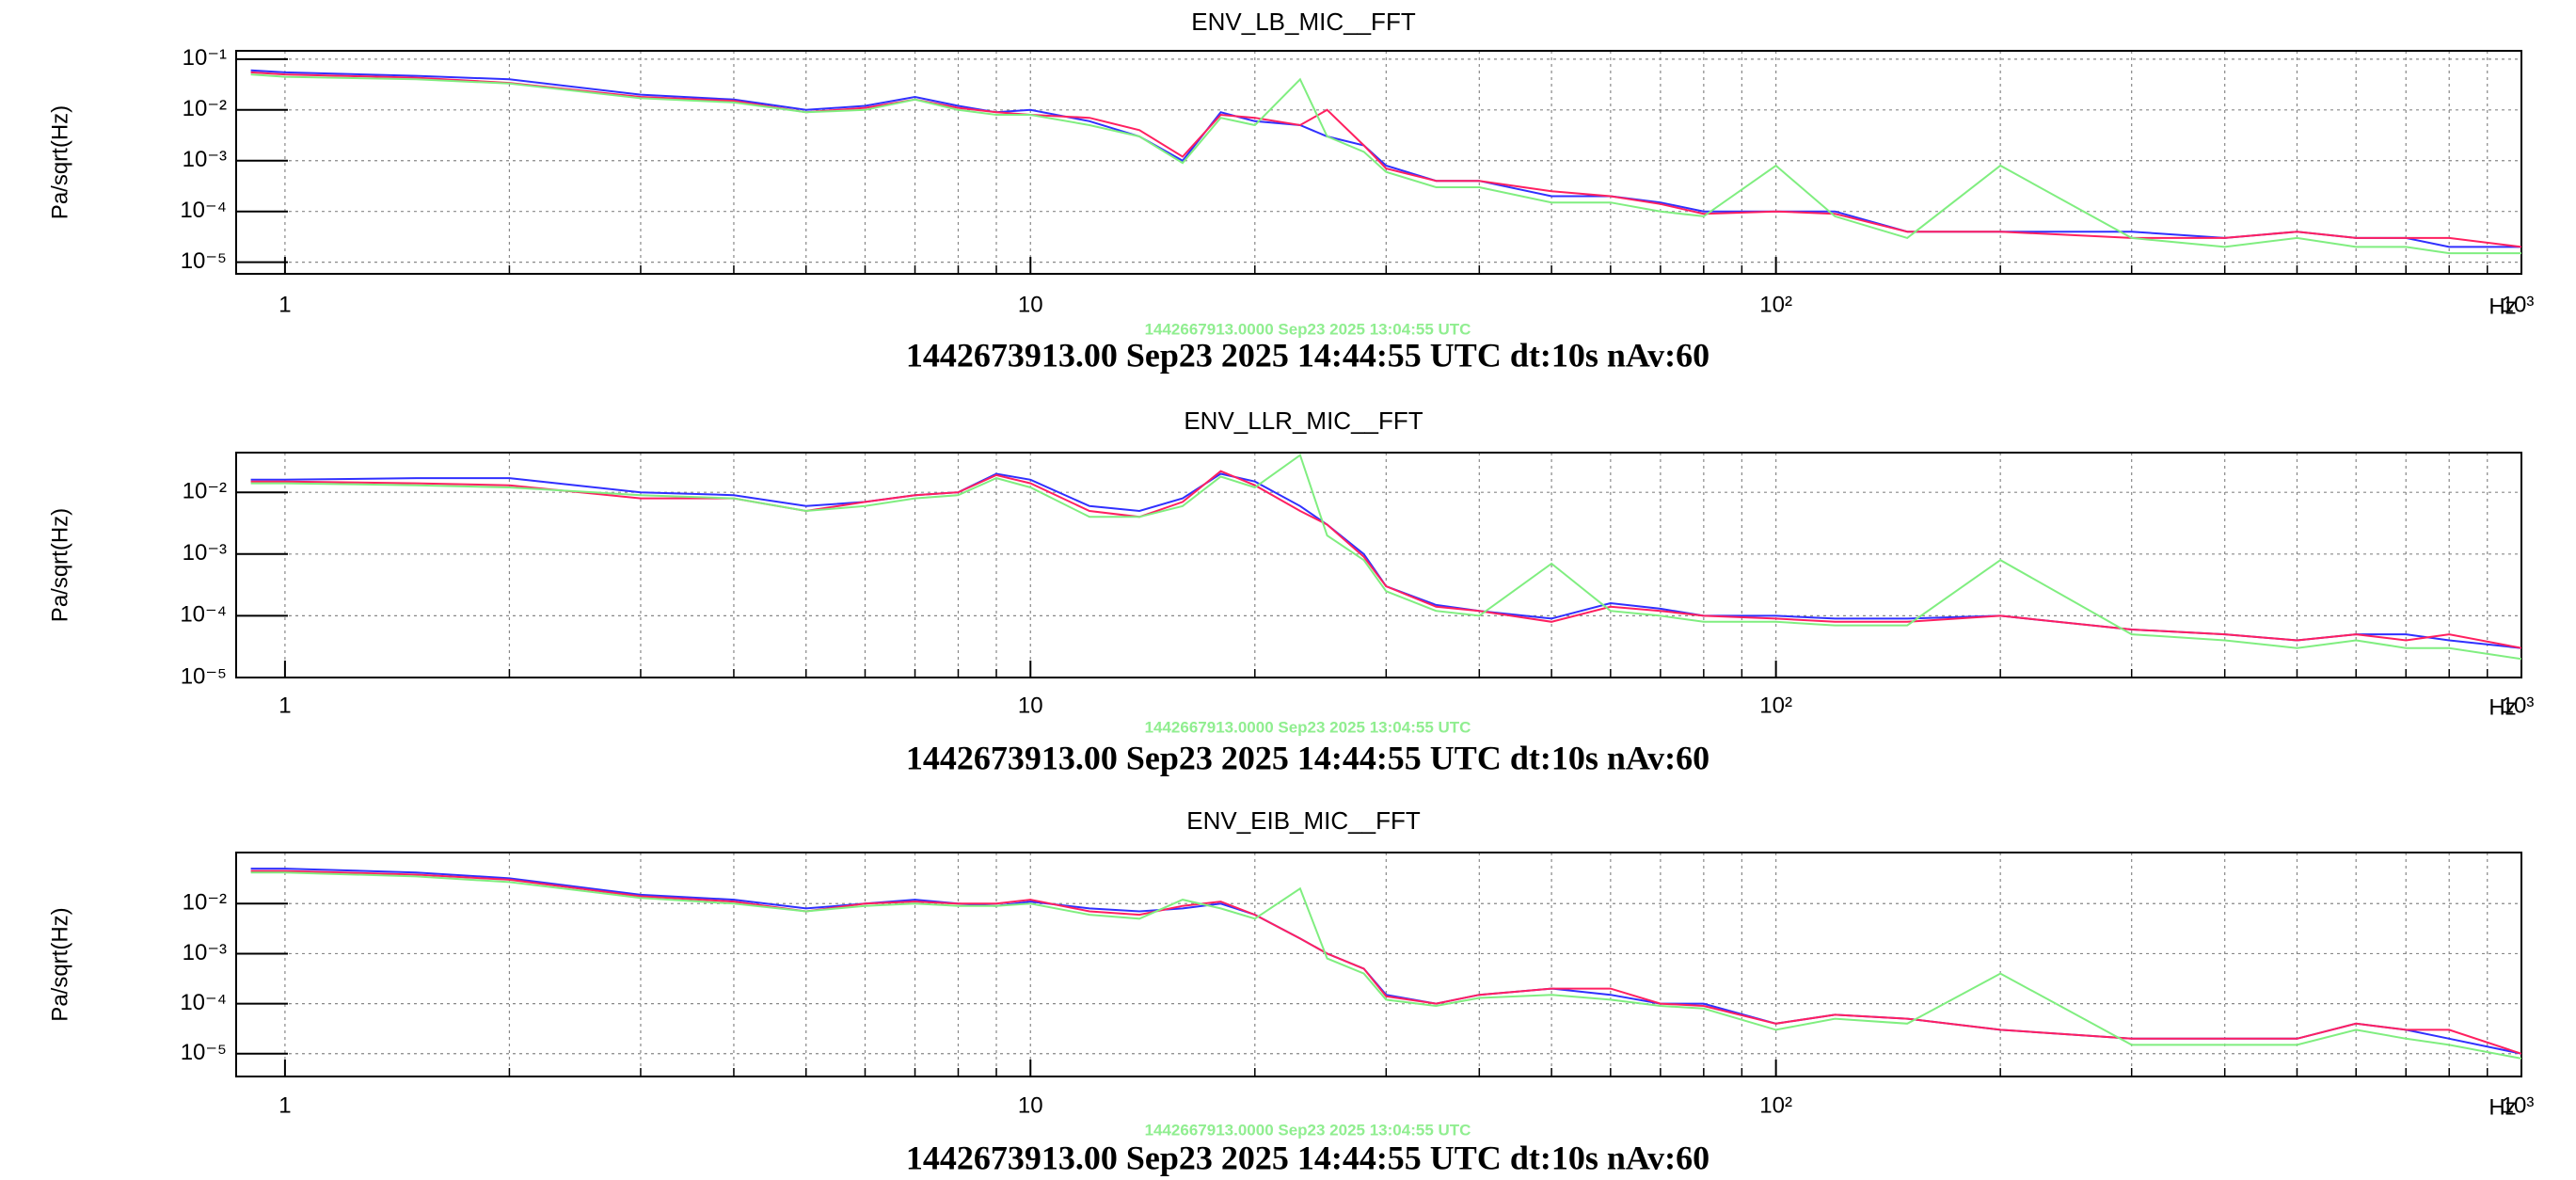 This screenshot has width=2576, height=1180. I want to click on chart-title: ENV_LLR_MIC__FFT, so click(1304, 421).